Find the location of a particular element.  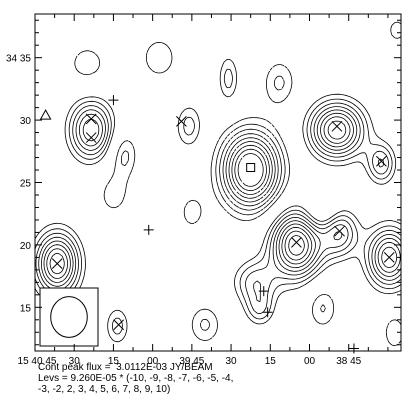

y-tick-label: 34 35 is located at coordinates (18, 59).